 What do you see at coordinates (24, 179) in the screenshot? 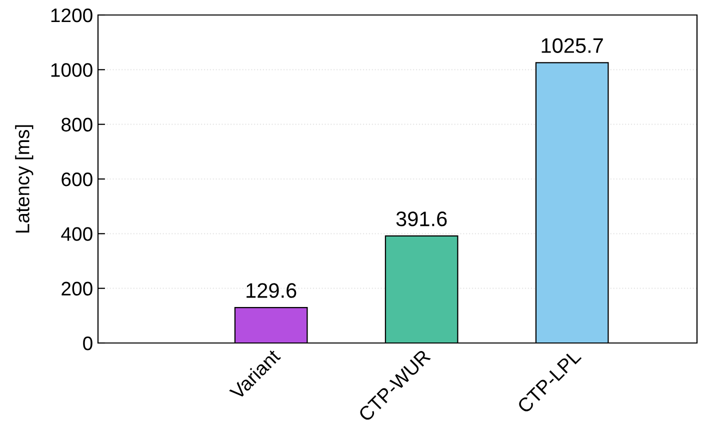
I see `y-axis-title: Latency [ms]` at bounding box center [24, 179].